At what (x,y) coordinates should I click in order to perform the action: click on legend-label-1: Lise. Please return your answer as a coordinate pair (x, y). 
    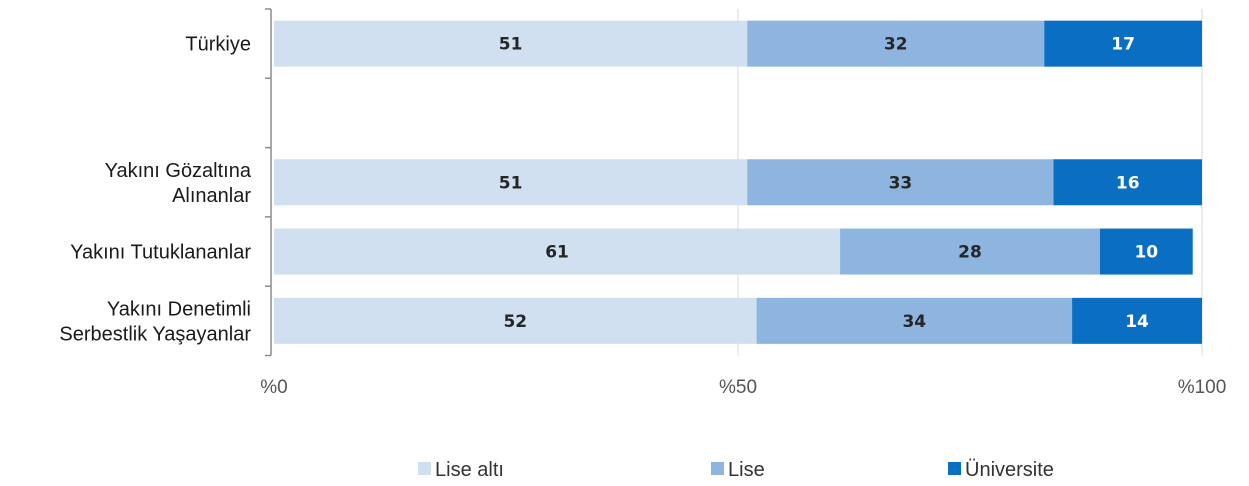
    Looking at the image, I should click on (746, 470).